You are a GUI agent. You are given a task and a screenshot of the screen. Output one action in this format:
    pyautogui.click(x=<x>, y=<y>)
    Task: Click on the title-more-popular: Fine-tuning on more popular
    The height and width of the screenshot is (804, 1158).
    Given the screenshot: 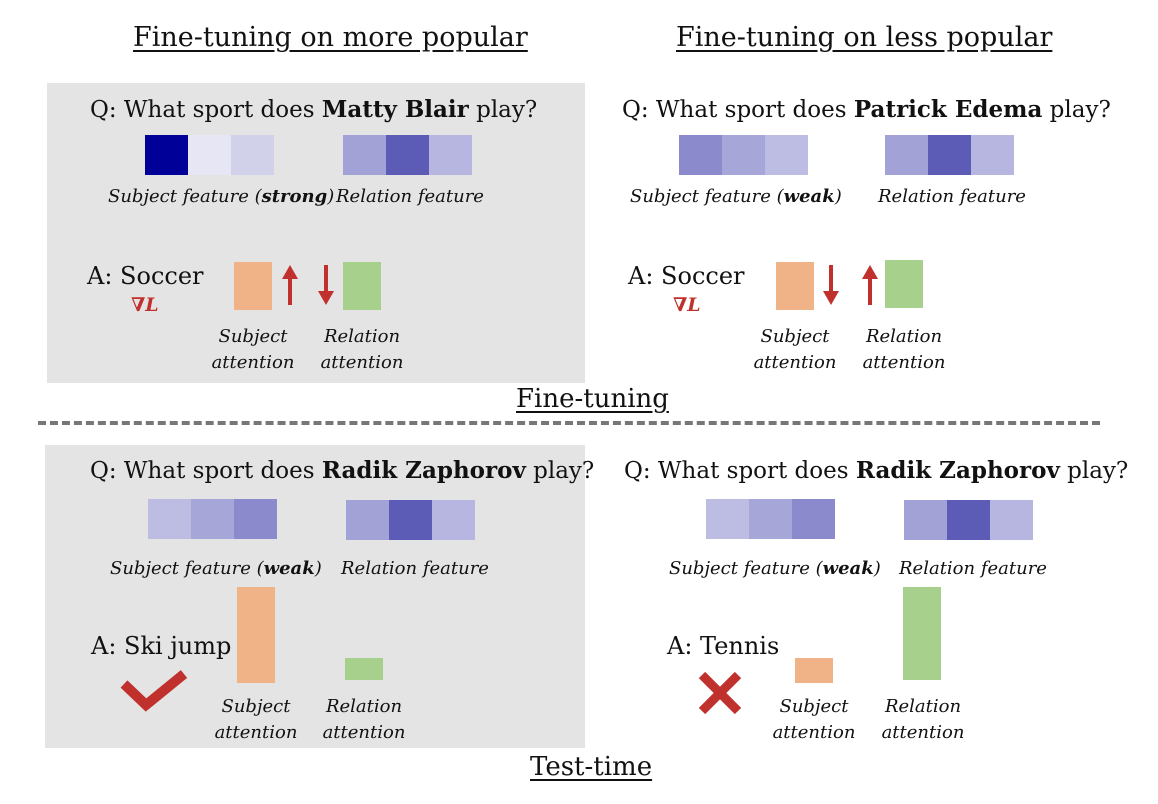 What is the action you would take?
    pyautogui.click(x=330, y=37)
    